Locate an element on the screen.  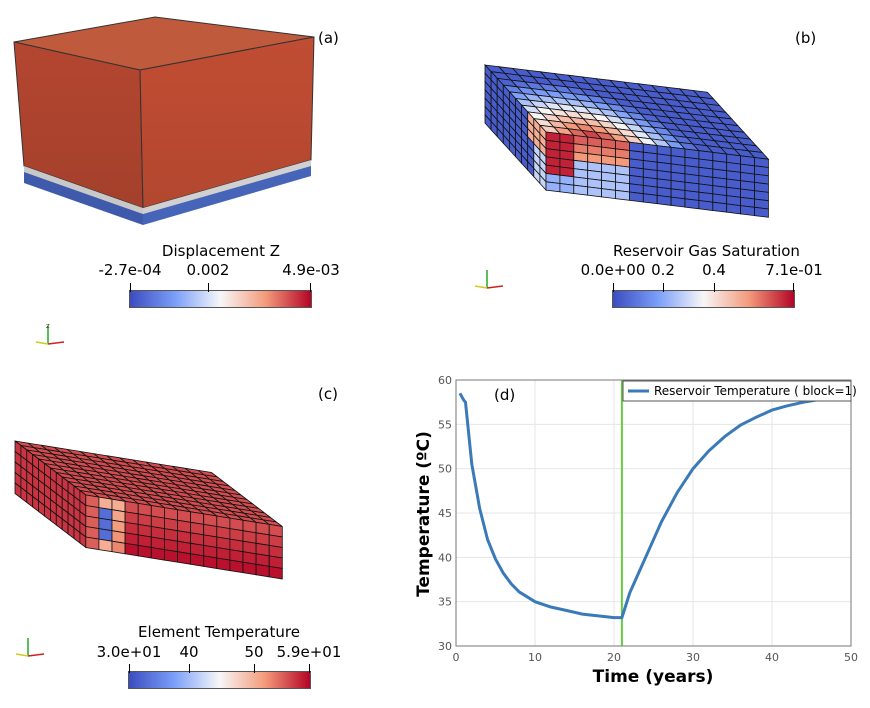
colorbar-title: Element Temperature is located at coordinates (219, 632).